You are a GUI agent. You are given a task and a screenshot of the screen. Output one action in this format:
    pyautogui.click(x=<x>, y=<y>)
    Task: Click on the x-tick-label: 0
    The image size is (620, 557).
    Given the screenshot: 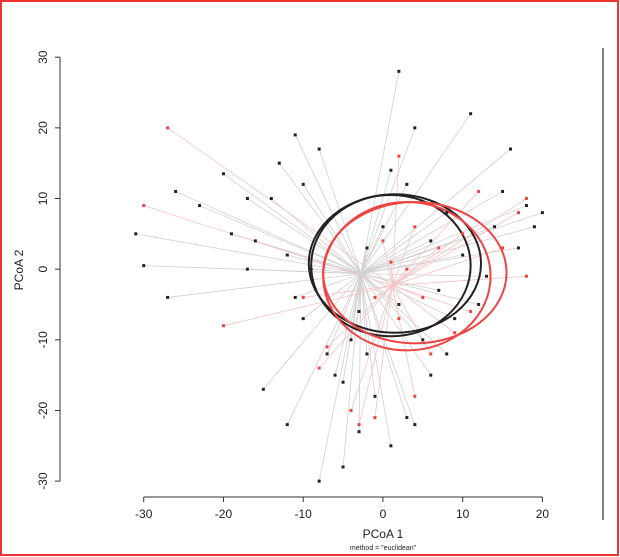 What is the action you would take?
    pyautogui.click(x=383, y=514)
    